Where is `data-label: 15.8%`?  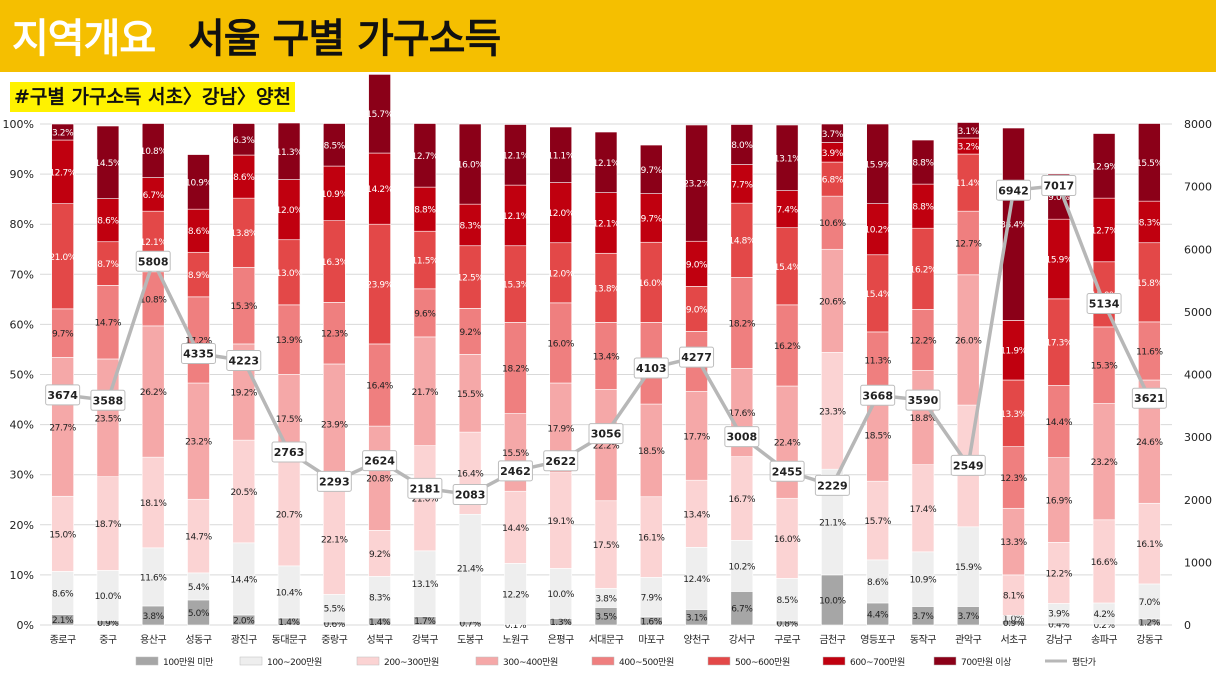
data-label: 15.8% is located at coordinates (1149, 284).